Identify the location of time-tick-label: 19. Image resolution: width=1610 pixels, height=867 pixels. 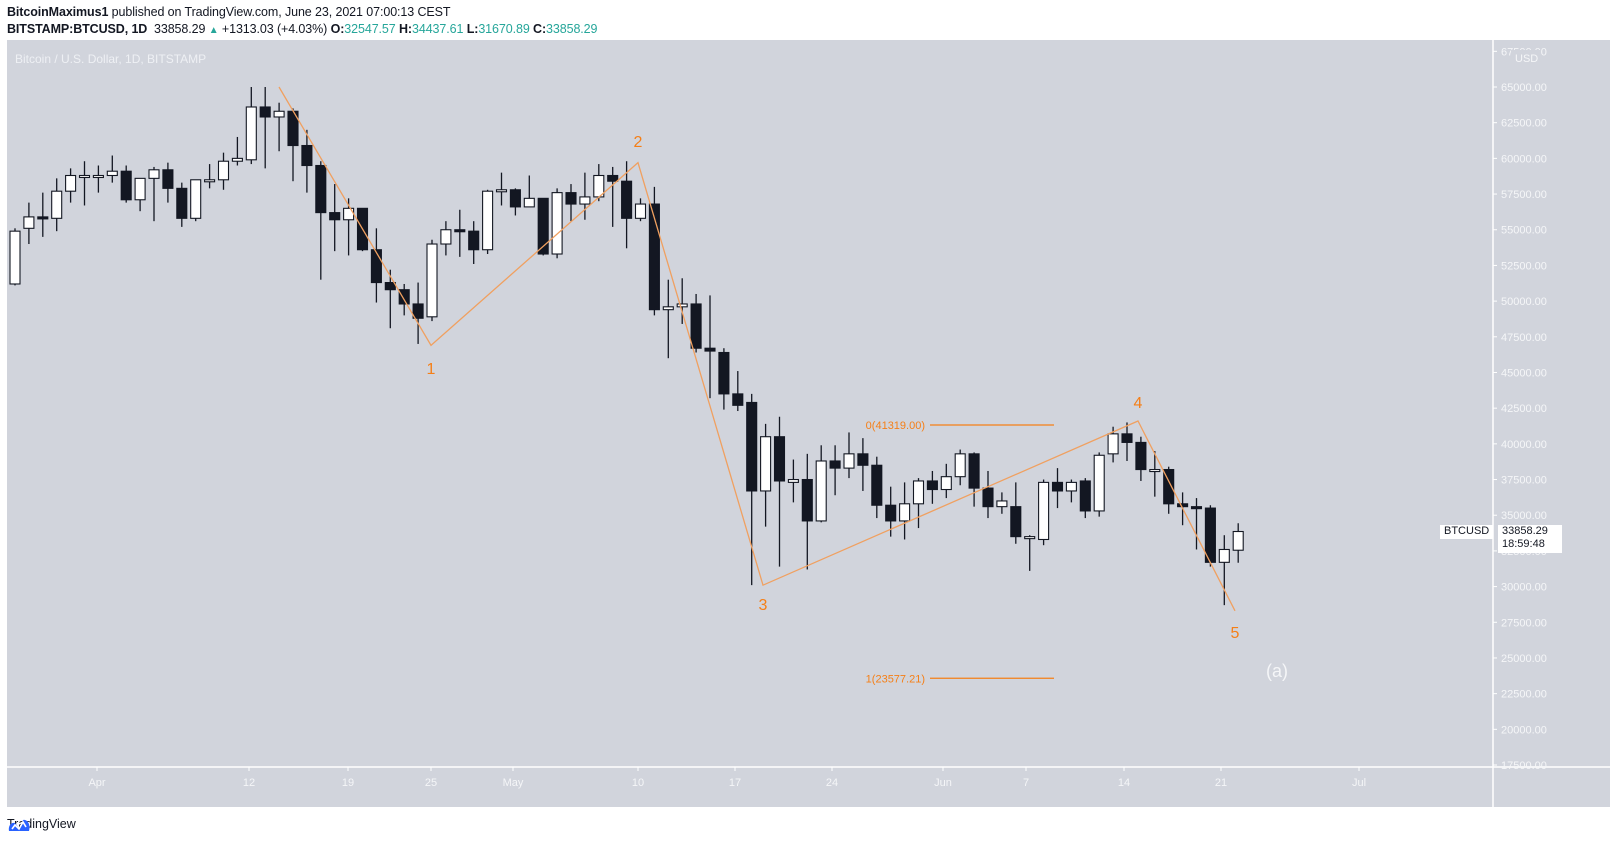
(348, 783).